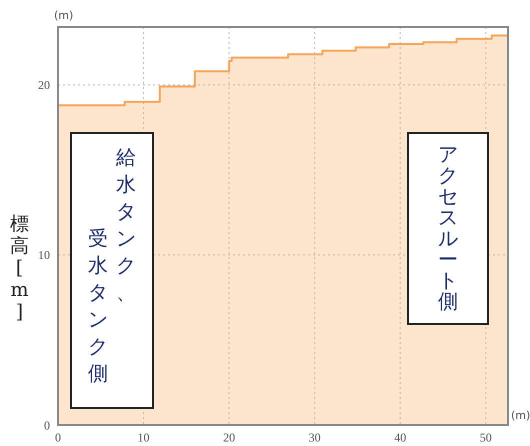 The height and width of the screenshot is (446, 530). Describe the element at coordinates (400, 437) in the screenshot. I see `x-tick-label: 40` at that location.